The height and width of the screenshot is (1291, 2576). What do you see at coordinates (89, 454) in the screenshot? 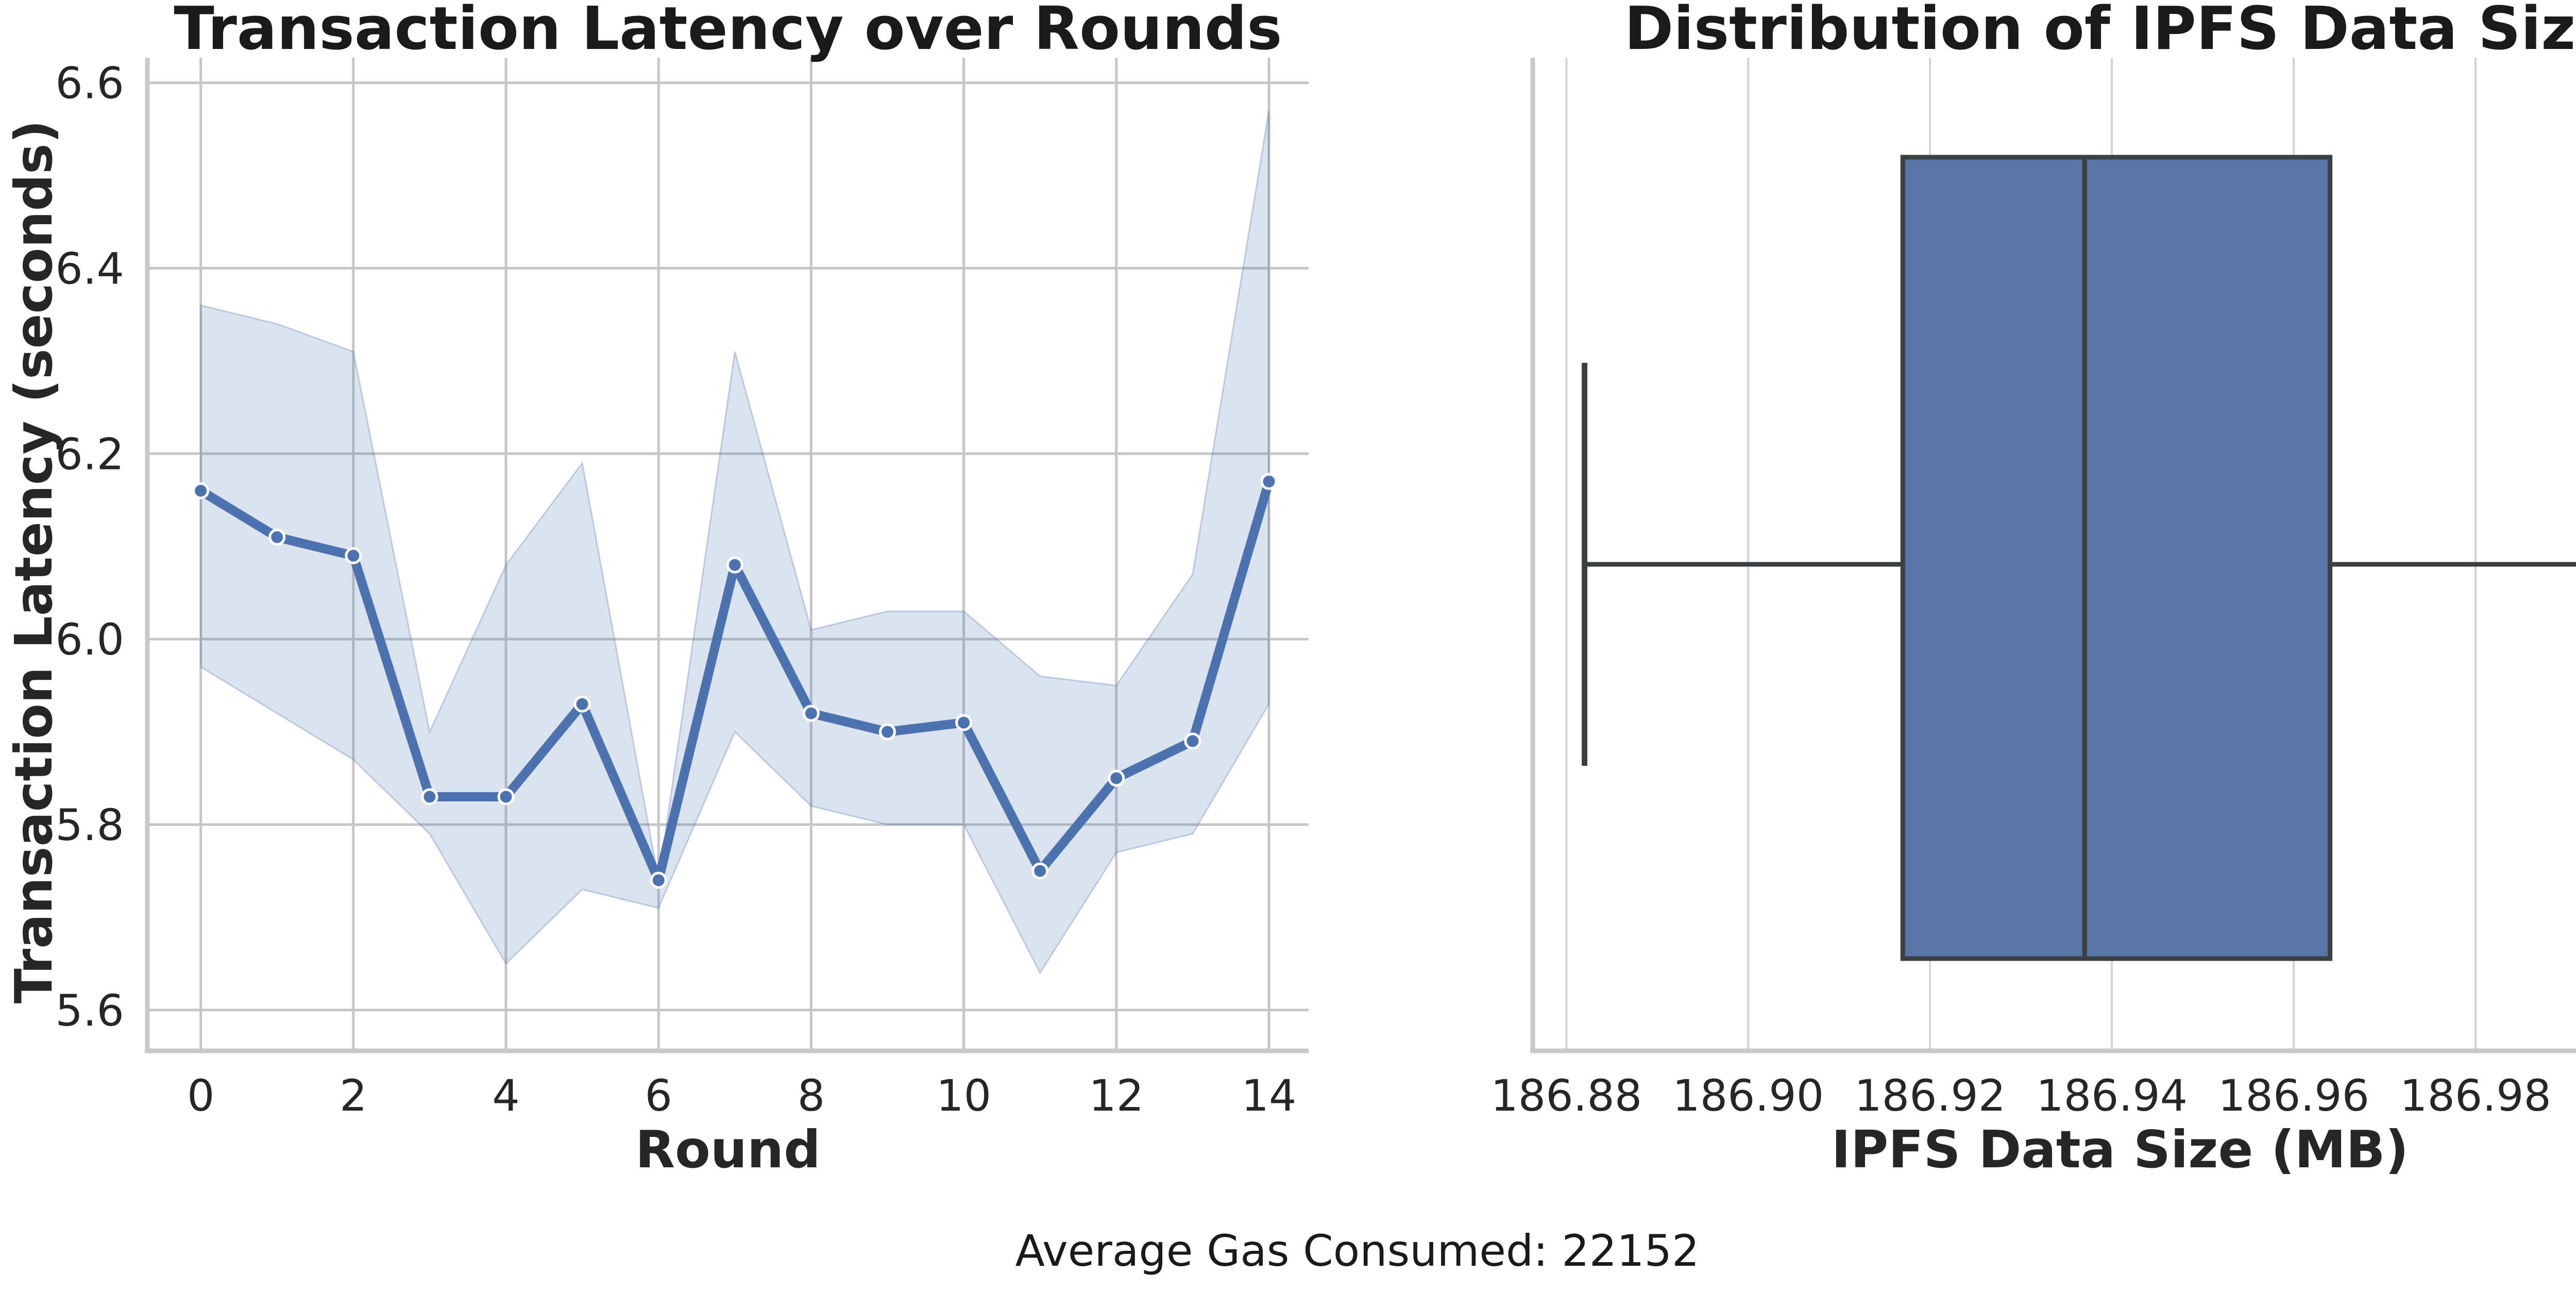
I see `y-tick-label: 6.2` at bounding box center [89, 454].